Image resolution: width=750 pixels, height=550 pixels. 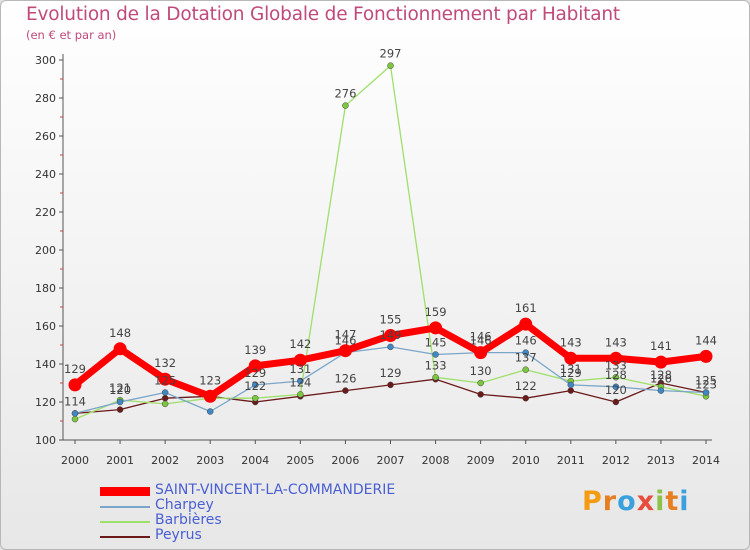 What do you see at coordinates (616, 460) in the screenshot?
I see `x-tick-label: 2012` at bounding box center [616, 460].